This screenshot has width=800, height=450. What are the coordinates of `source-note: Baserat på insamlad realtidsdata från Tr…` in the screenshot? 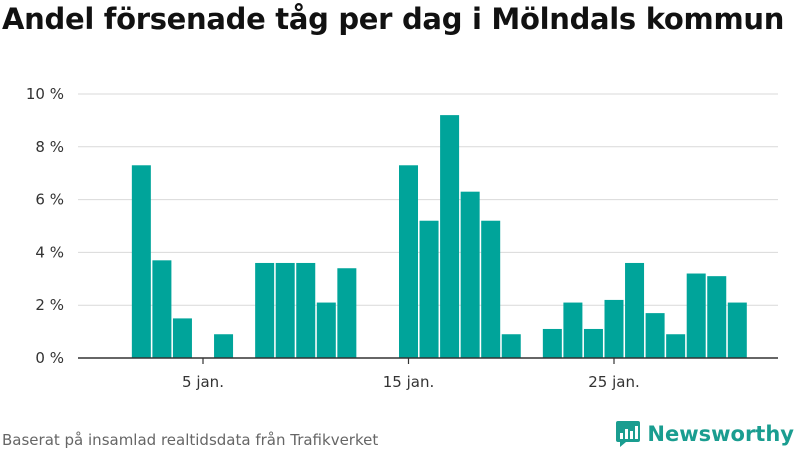 It's located at (190, 440).